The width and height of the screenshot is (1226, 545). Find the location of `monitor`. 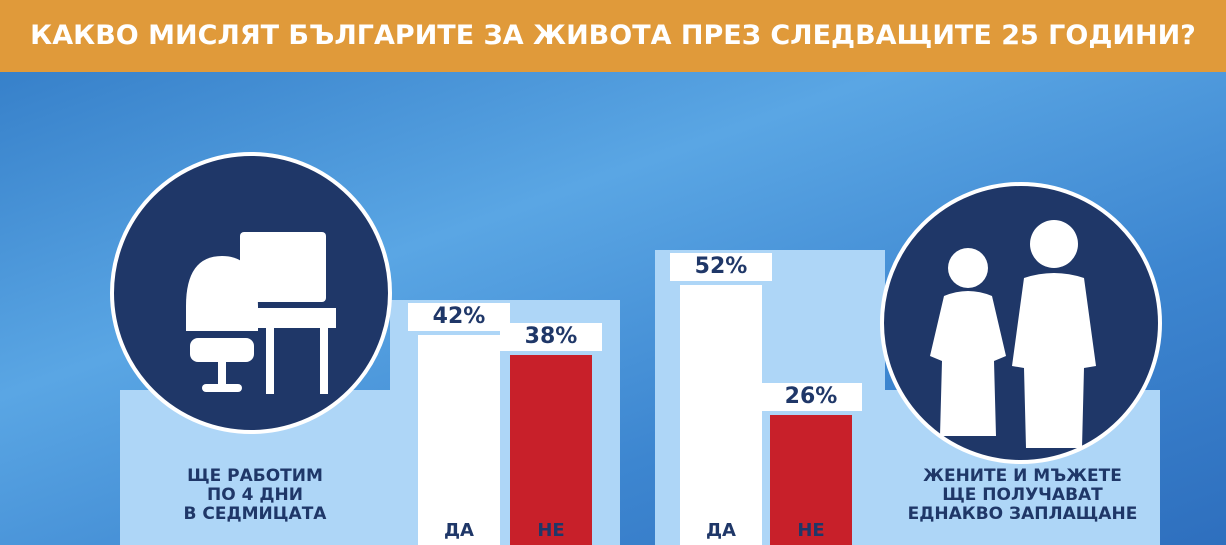

monitor is located at coordinates (283, 267).